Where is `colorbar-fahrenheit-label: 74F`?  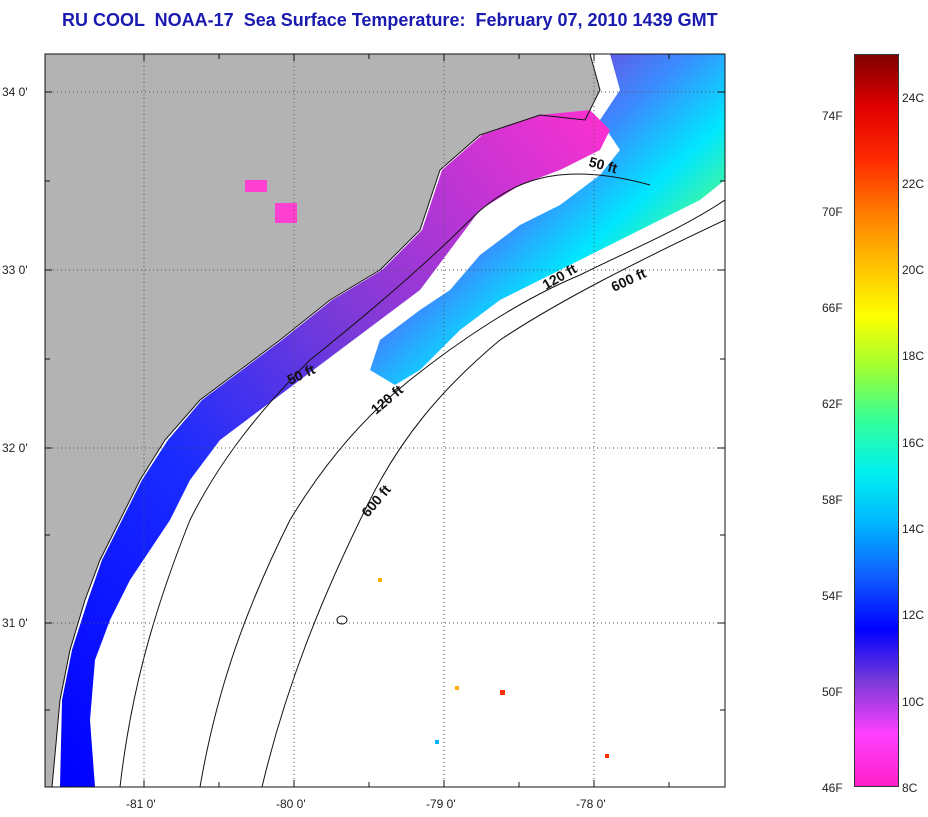 colorbar-fahrenheit-label: 74F is located at coordinates (832, 116).